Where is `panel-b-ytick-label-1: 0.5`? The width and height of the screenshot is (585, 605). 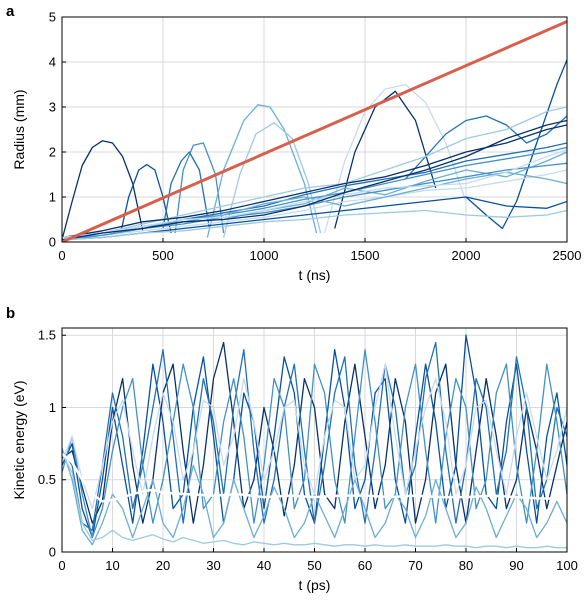
panel-b-ytick-label-1: 0.5 is located at coordinates (47, 479).